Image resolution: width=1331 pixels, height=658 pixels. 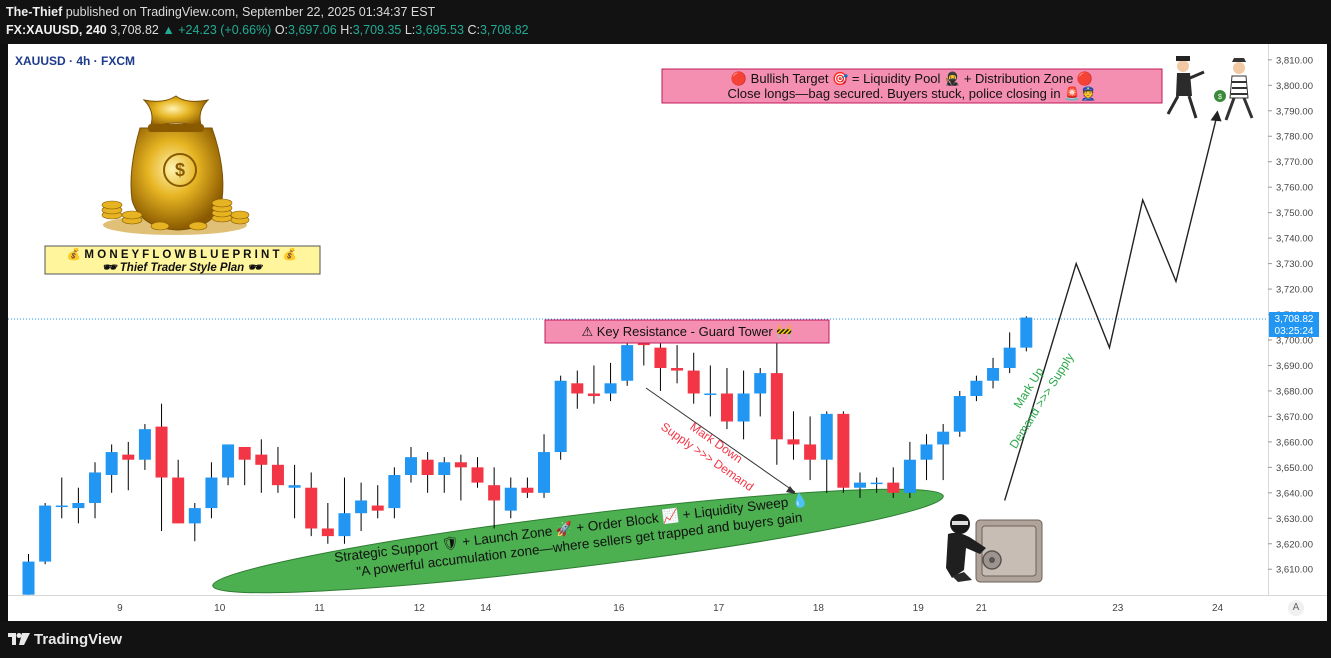 I want to click on tradingview-brand: TradingView, so click(x=78, y=639).